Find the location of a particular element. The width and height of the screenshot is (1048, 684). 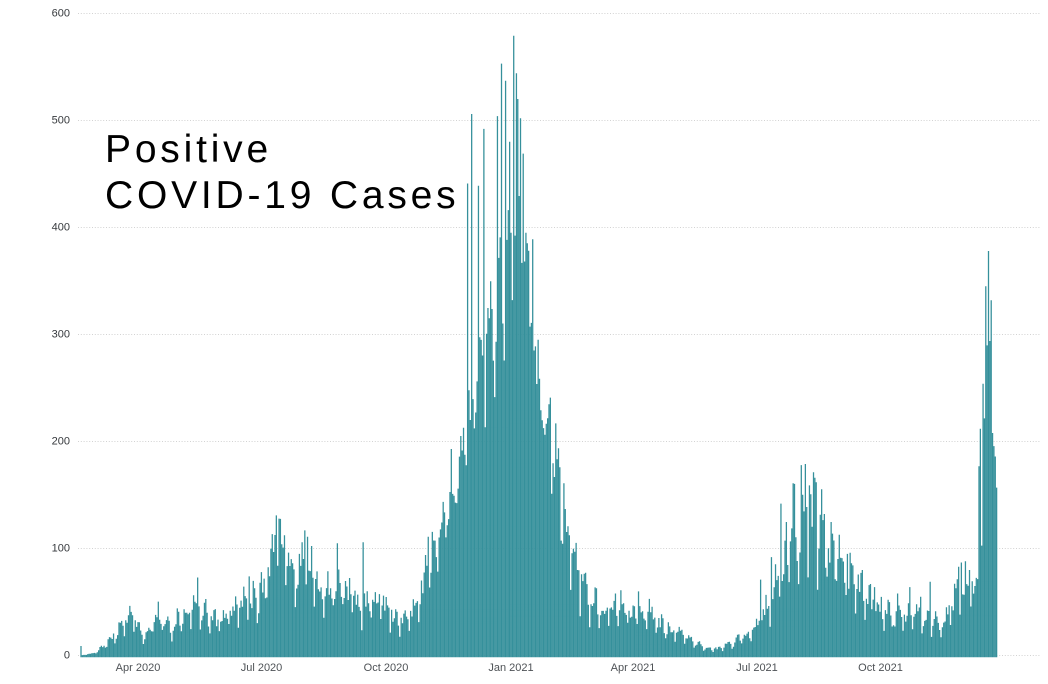

svg-text: Oct 2021 is located at coordinates (880, 668).